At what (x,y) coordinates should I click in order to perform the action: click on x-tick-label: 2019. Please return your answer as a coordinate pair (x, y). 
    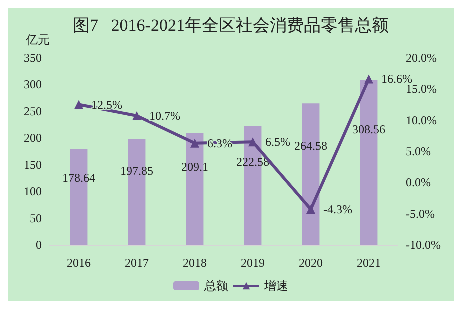
    Looking at the image, I should click on (253, 263).